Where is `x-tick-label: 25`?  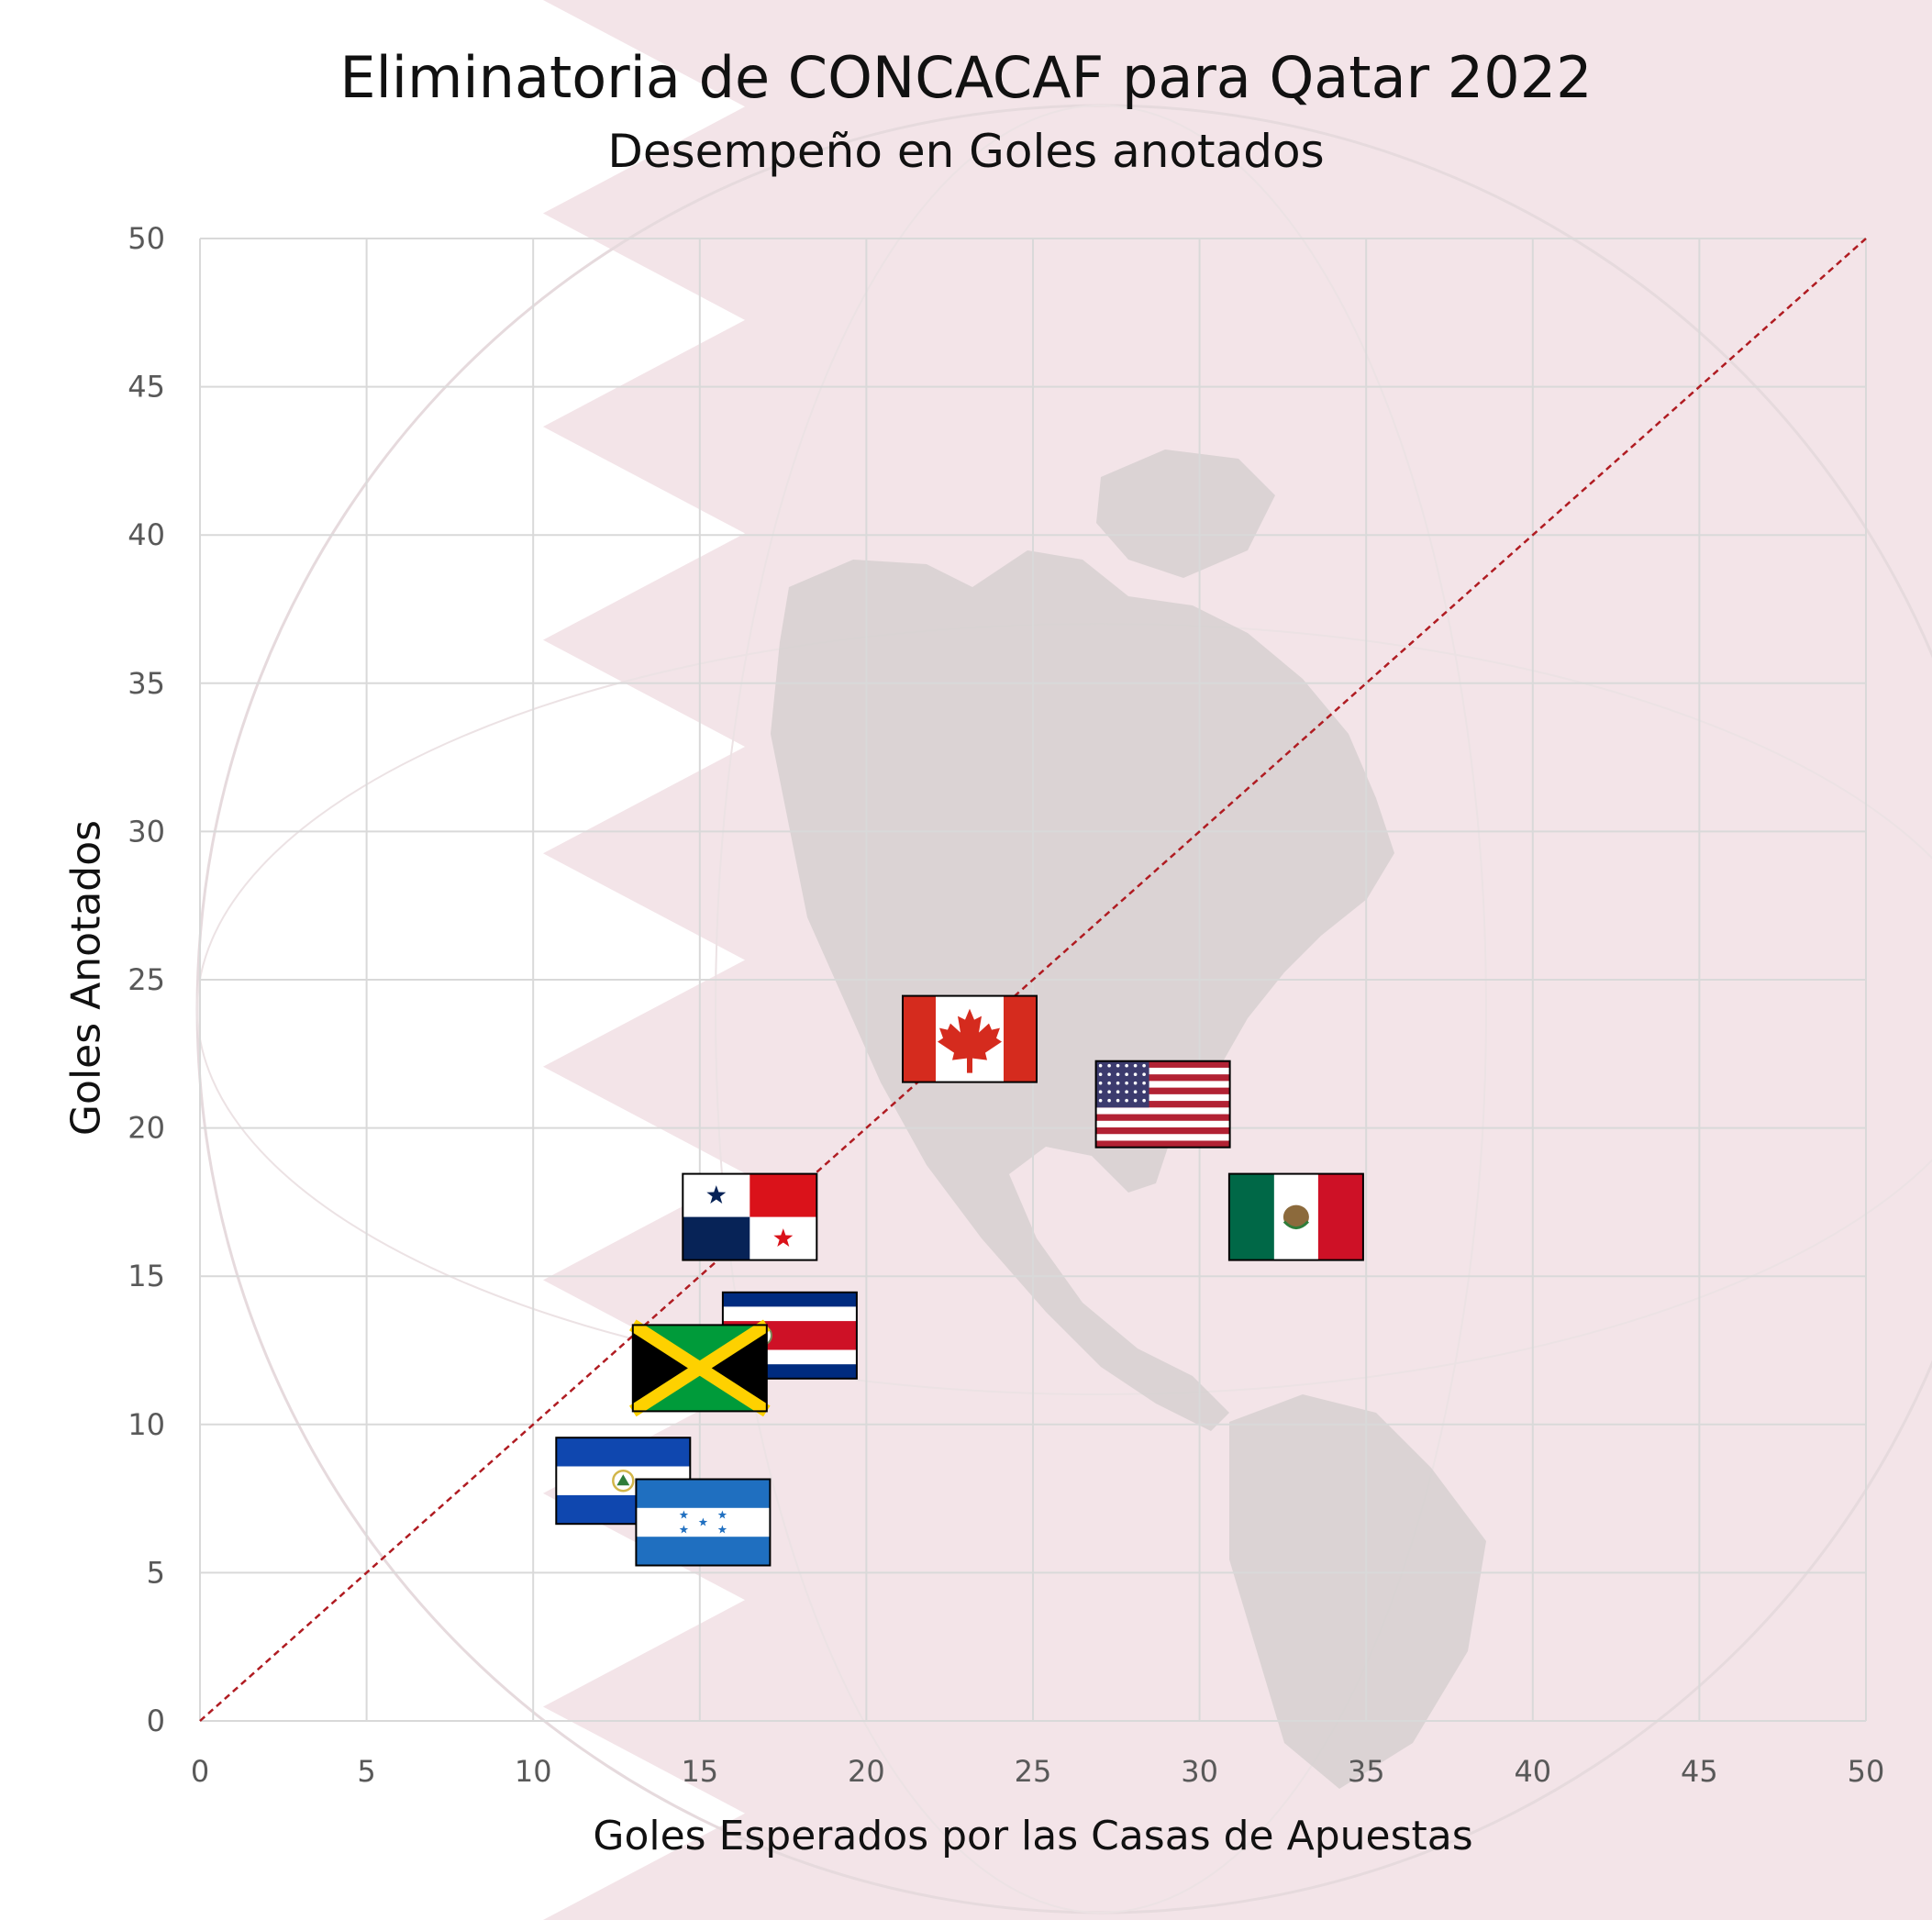
x-tick-label: 25 is located at coordinates (1033, 1771).